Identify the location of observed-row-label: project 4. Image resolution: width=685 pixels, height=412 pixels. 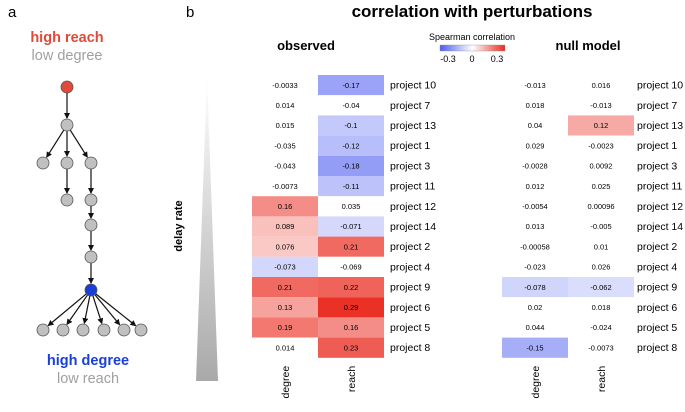
(410, 267).